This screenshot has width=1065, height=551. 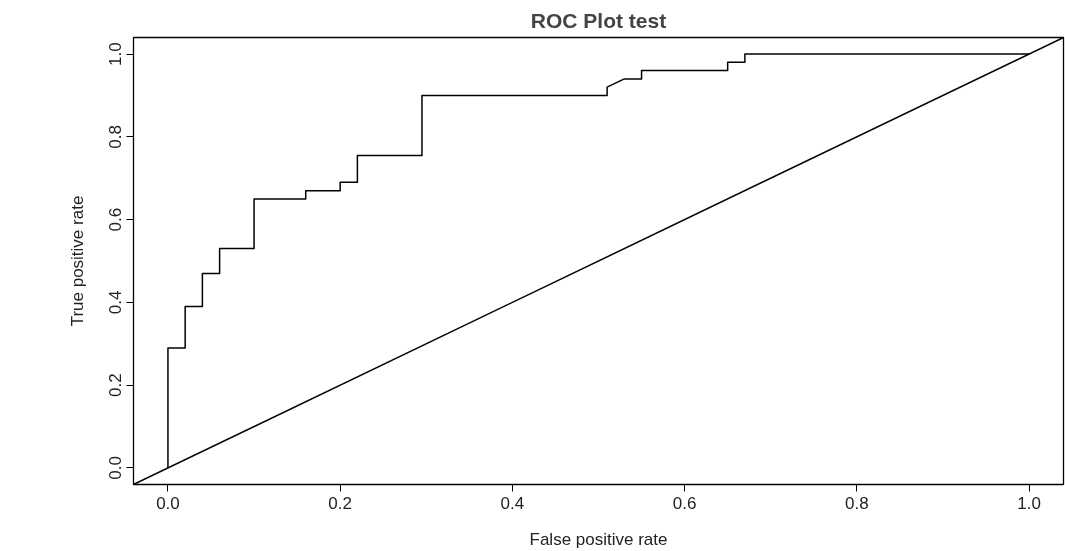 What do you see at coordinates (598, 539) in the screenshot?
I see `x-axis-title: False positive rate` at bounding box center [598, 539].